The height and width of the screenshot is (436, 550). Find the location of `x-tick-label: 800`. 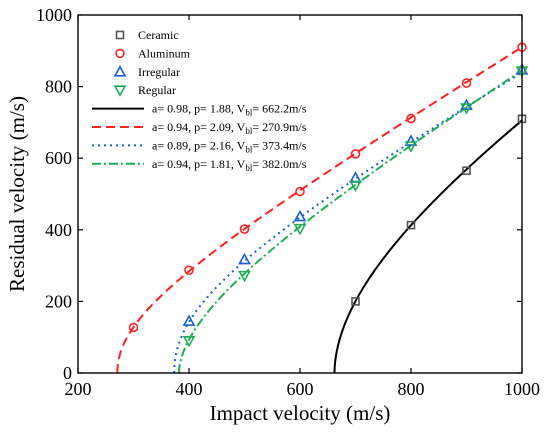

x-tick-label: 800 is located at coordinates (411, 389).